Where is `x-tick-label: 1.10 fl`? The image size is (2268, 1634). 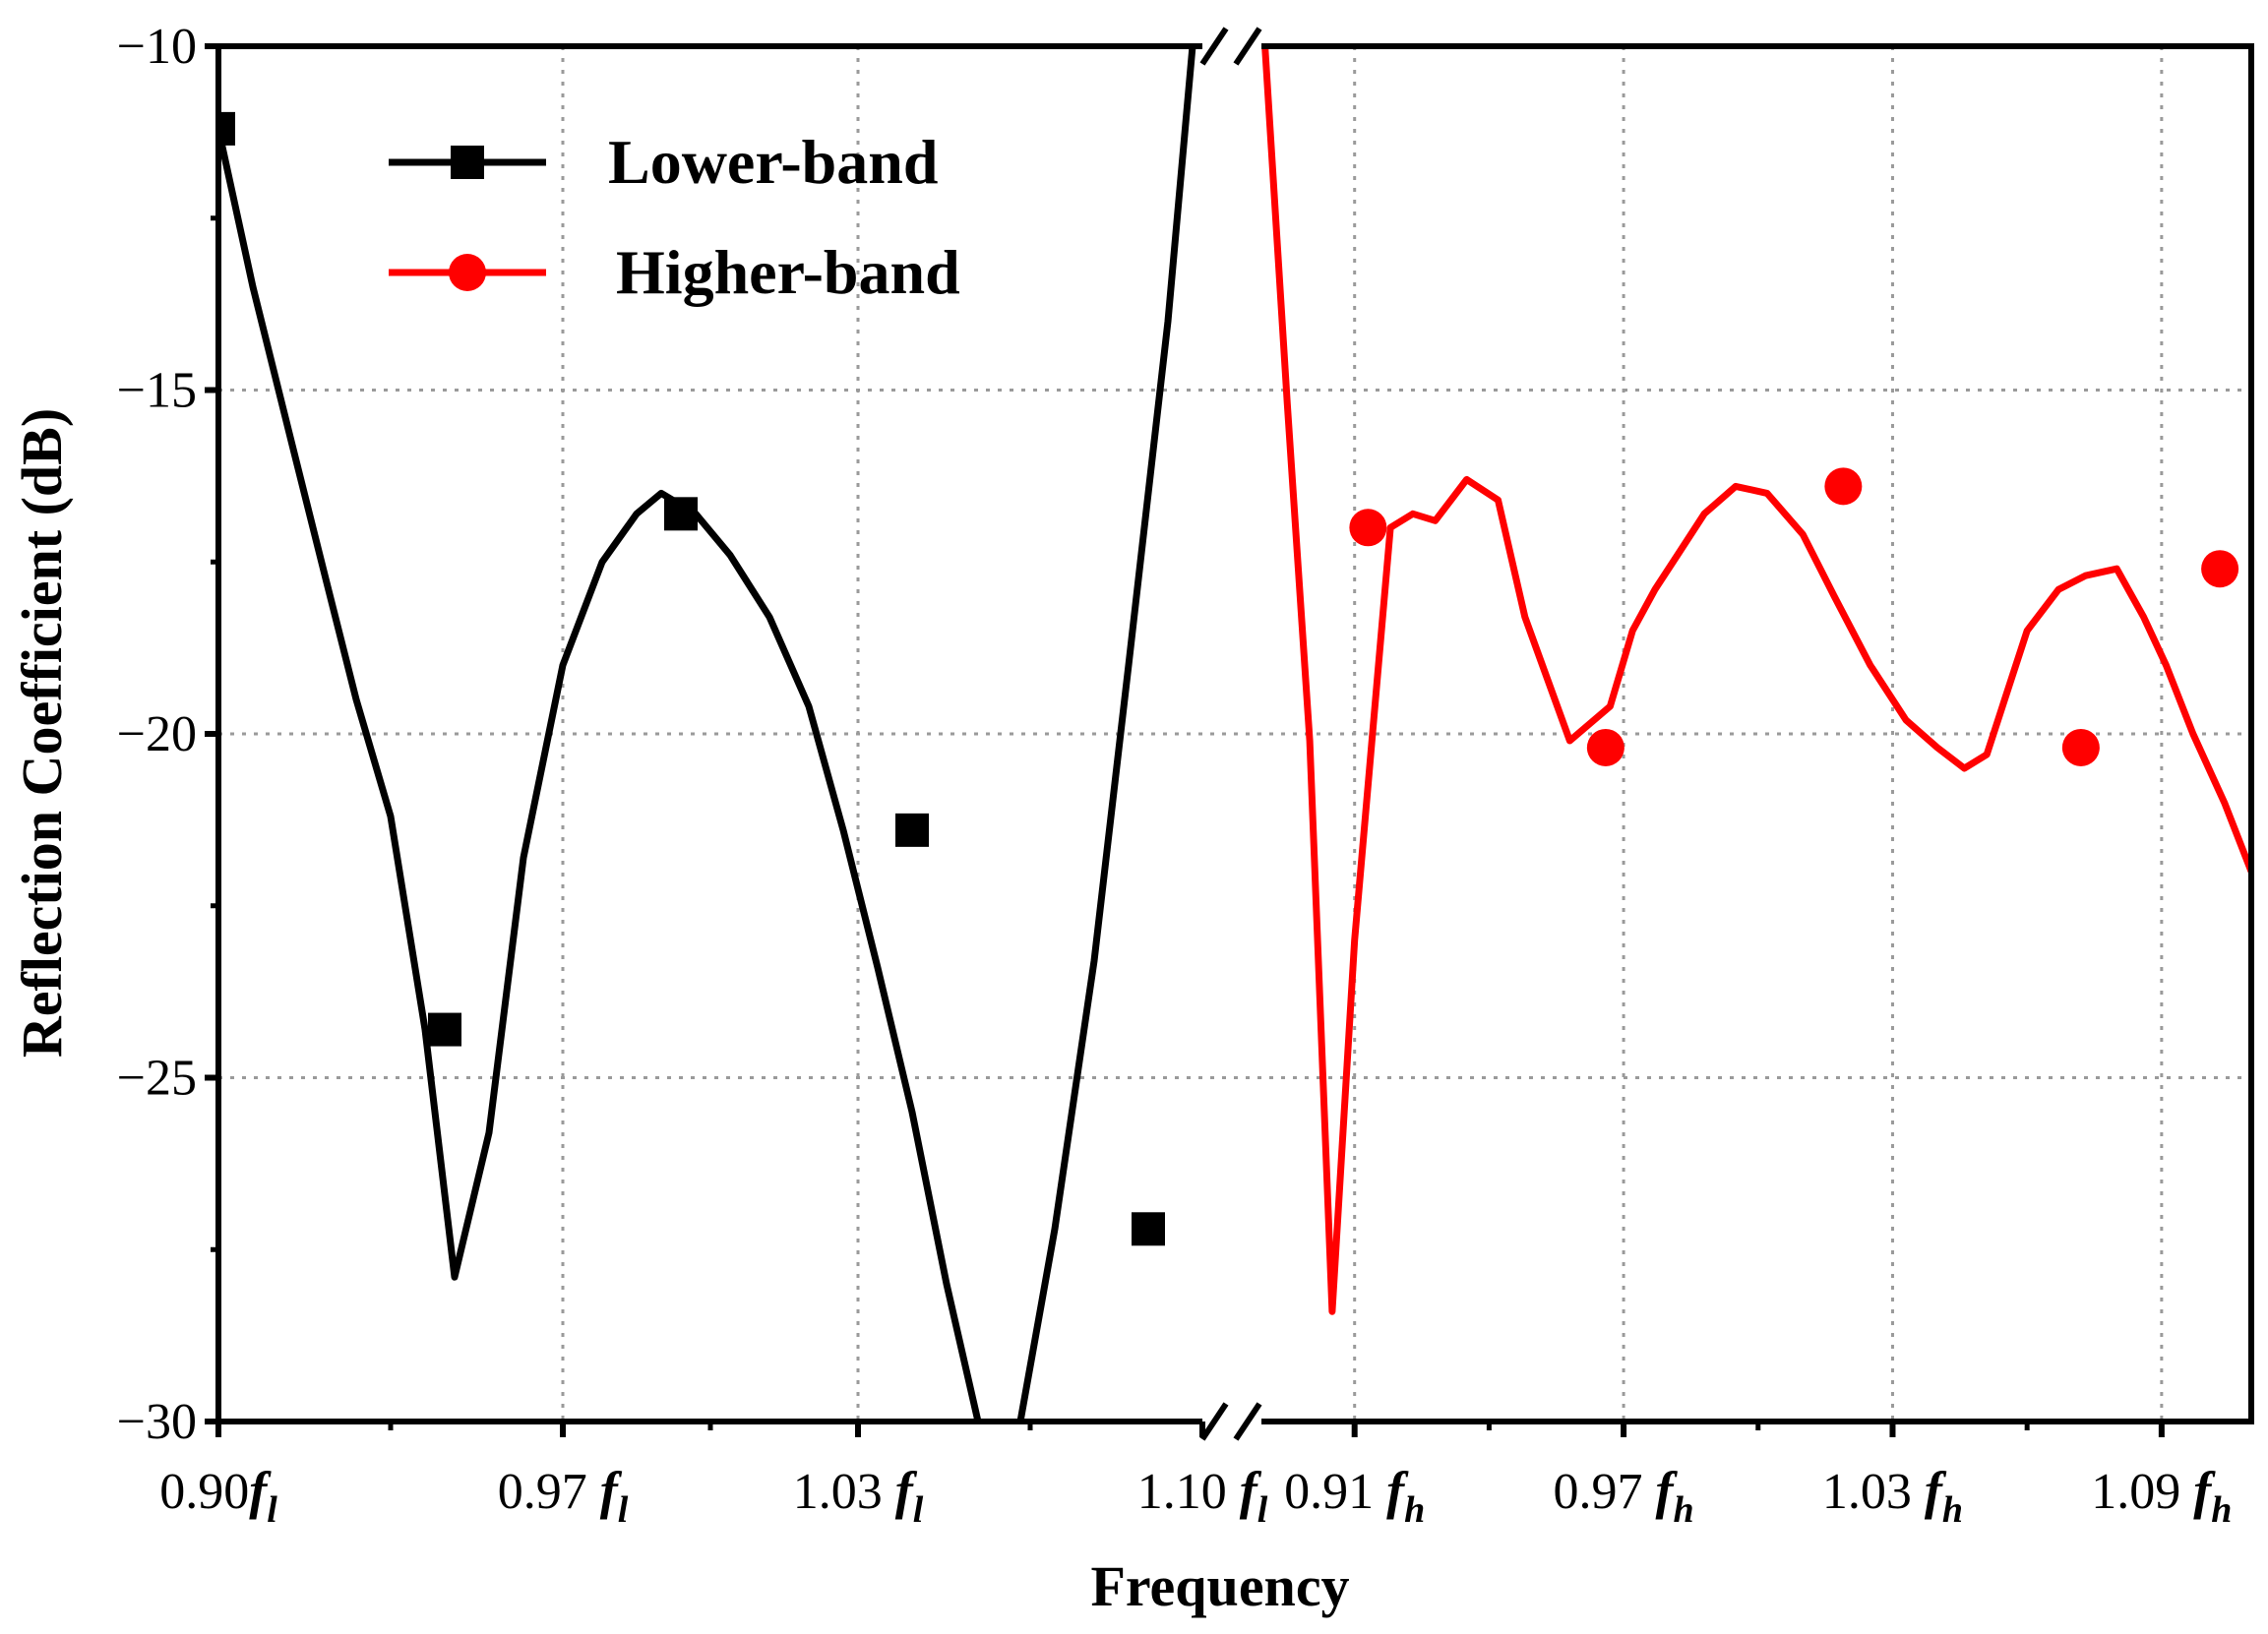 x-tick-label: 1.10 fl is located at coordinates (1202, 1496).